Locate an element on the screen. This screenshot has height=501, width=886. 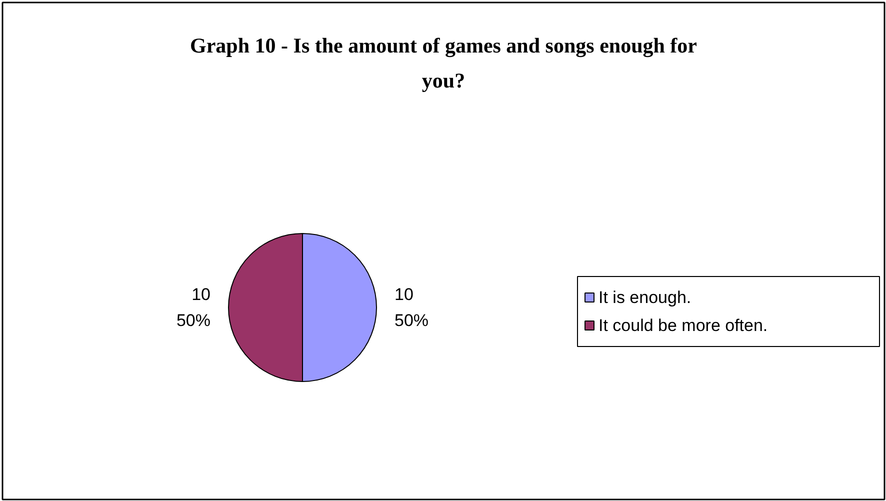
legend-label: It is enough. is located at coordinates (645, 297).